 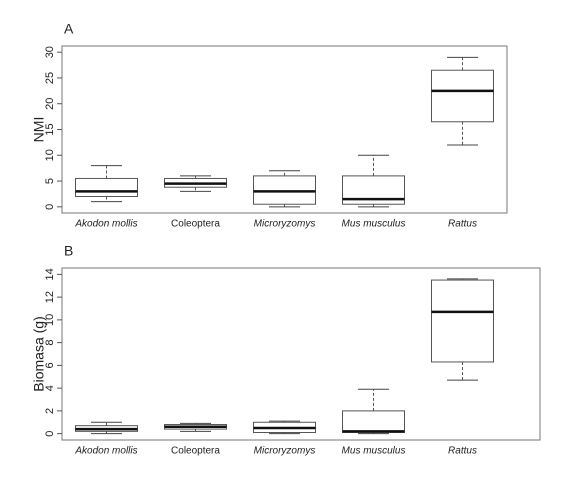 I want to click on panel-label: A, so click(x=69, y=29).